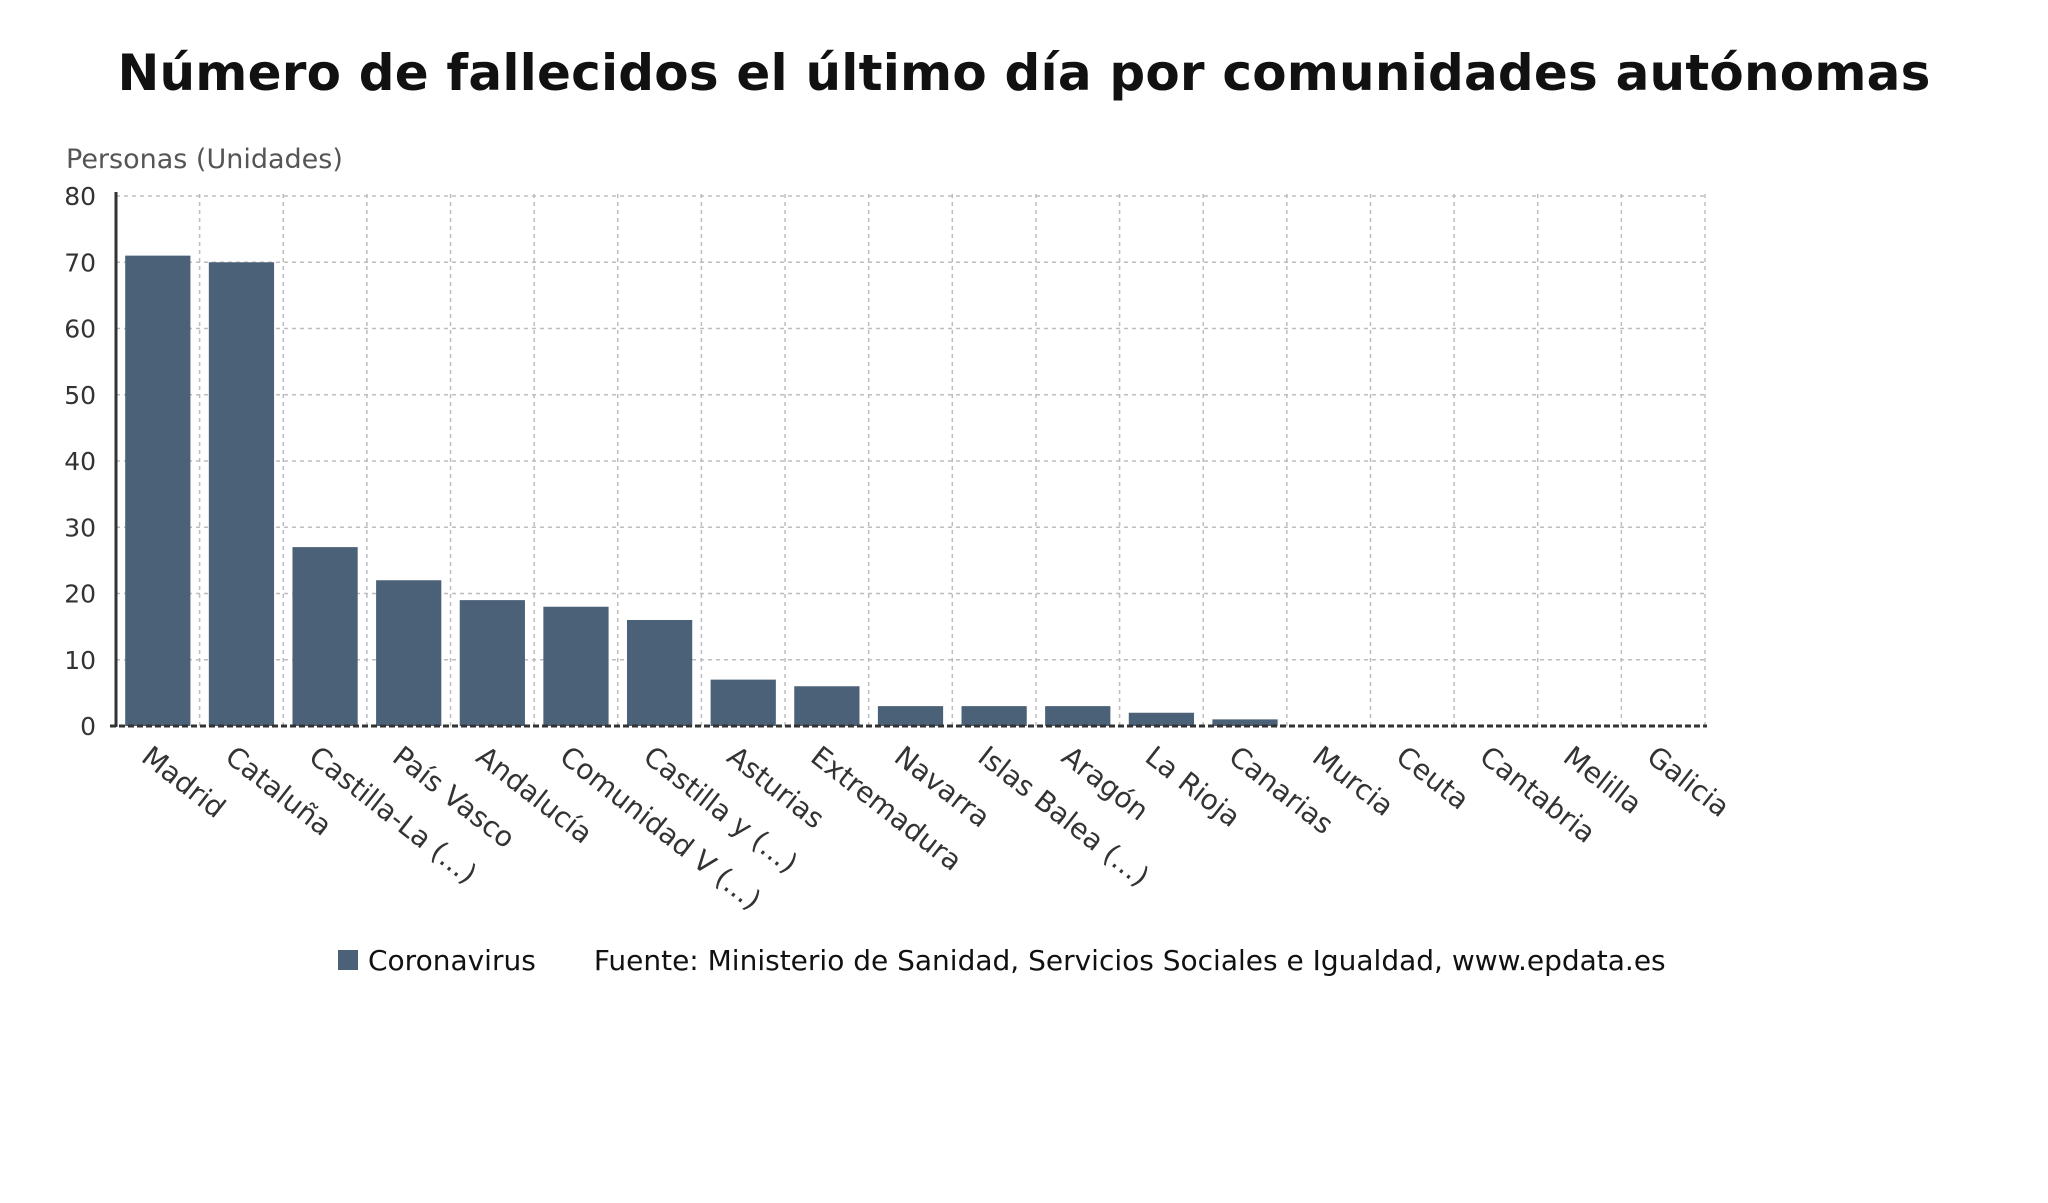 The height and width of the screenshot is (1203, 2048). What do you see at coordinates (1432, 778) in the screenshot?
I see `x-tick-label: Ceuta` at bounding box center [1432, 778].